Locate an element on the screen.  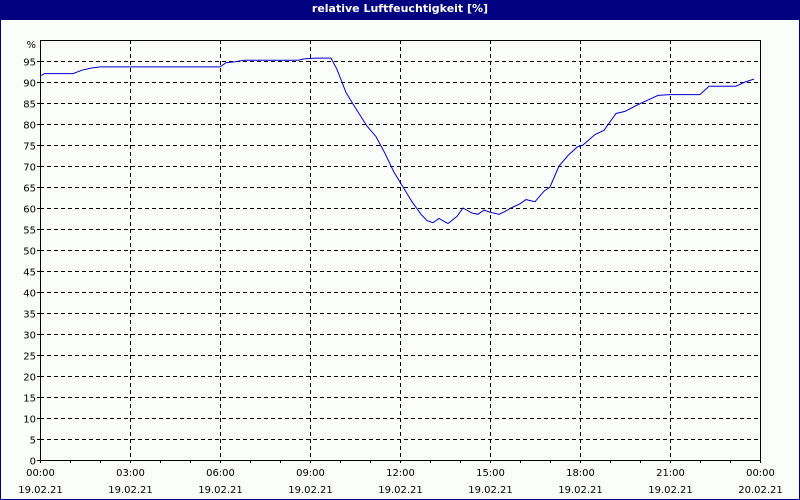
x-tick-time: 21:00 is located at coordinates (670, 473).